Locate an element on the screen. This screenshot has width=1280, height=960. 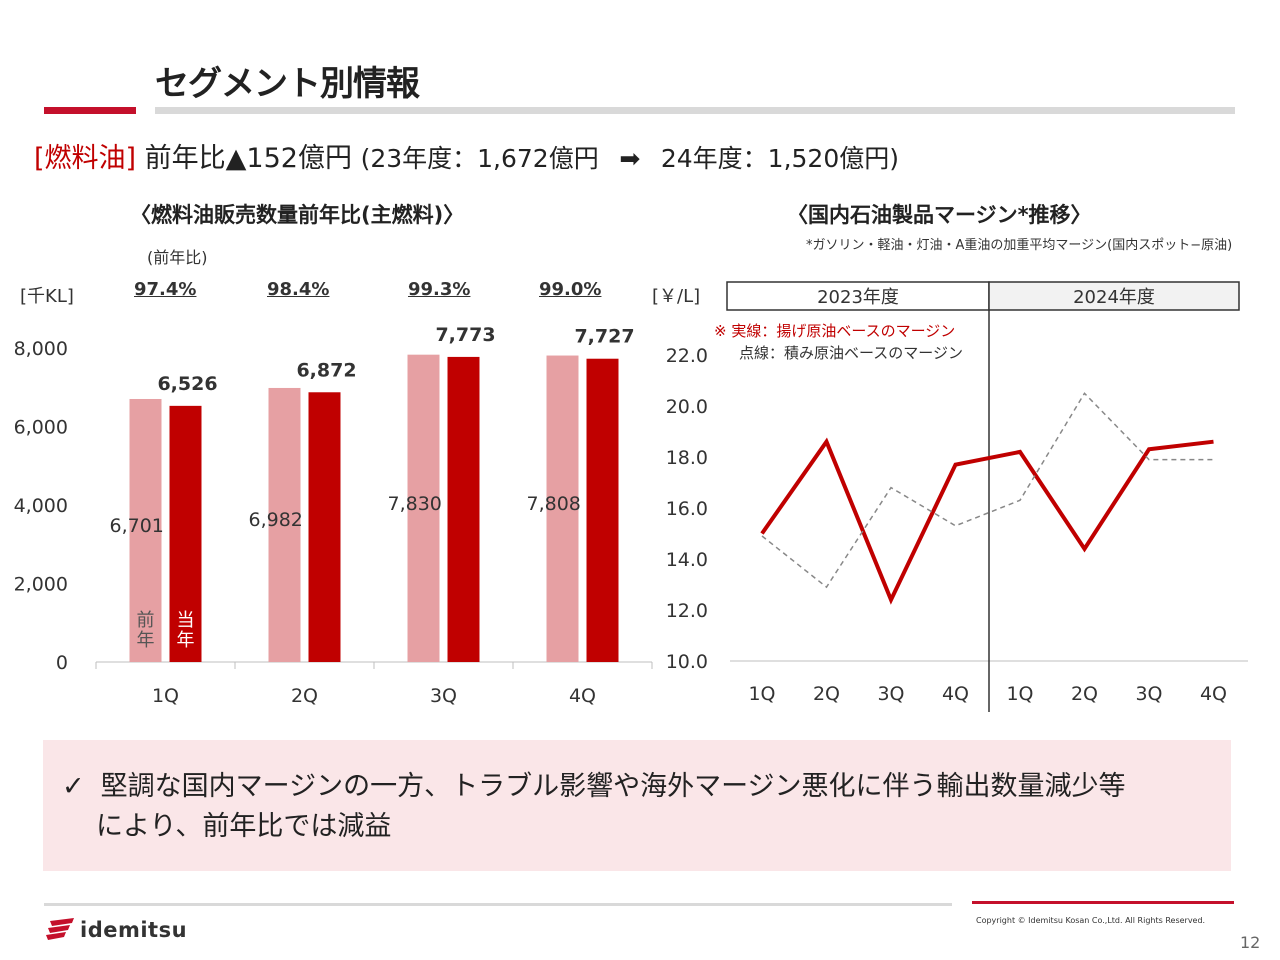
bar-prev-value-label: 7,808 is located at coordinates (554, 504).